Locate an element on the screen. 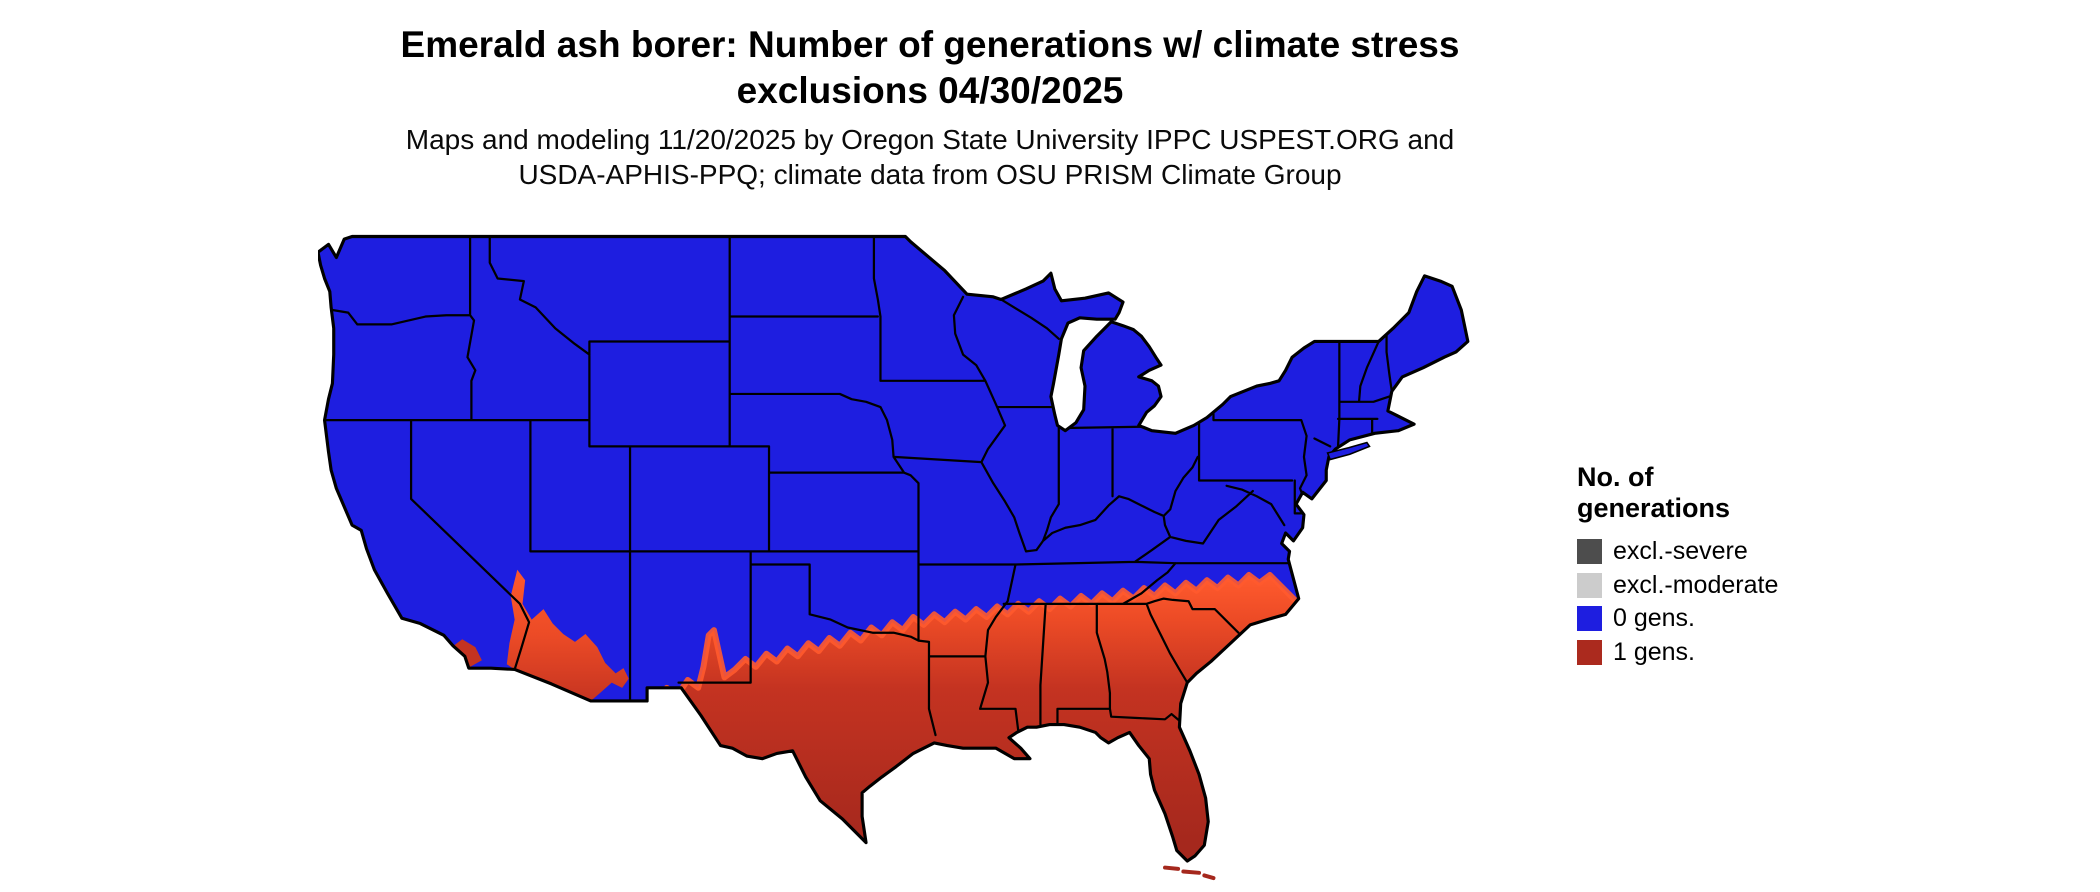 Image resolution: width=2100 pixels, height=892 pixels. legend-label-1-gens: 1 gens. is located at coordinates (1654, 651).